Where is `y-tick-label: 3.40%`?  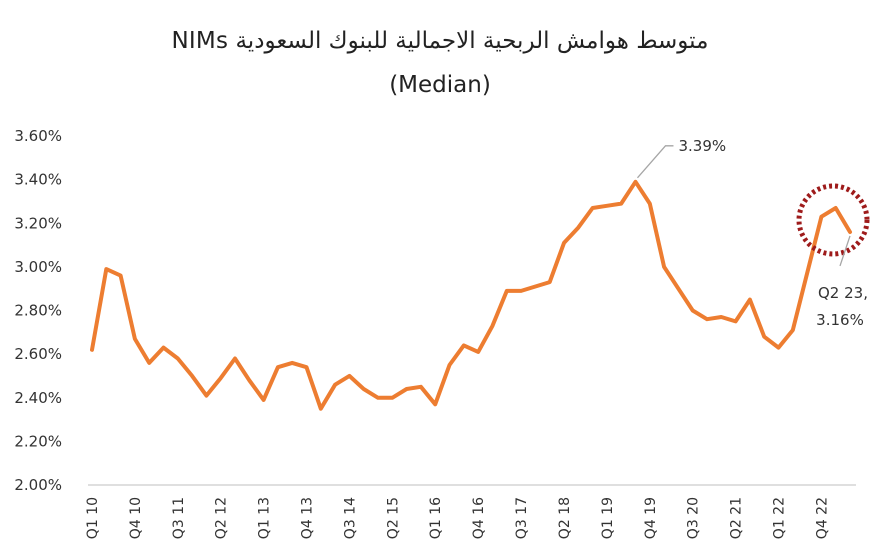 y-tick-label: 3.40% is located at coordinates (38, 180).